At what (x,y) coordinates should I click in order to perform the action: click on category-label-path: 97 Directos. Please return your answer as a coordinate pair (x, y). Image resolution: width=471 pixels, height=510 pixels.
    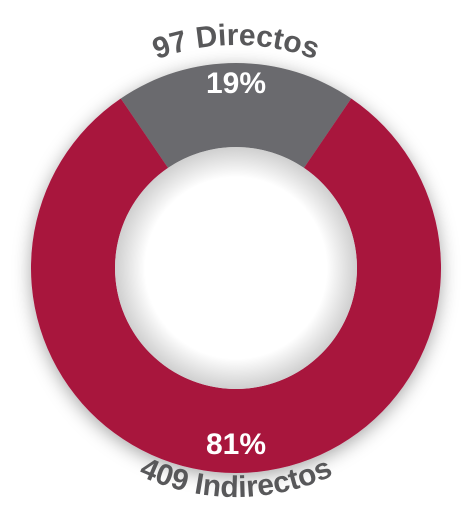
    Looking at the image, I should click on (235, 42).